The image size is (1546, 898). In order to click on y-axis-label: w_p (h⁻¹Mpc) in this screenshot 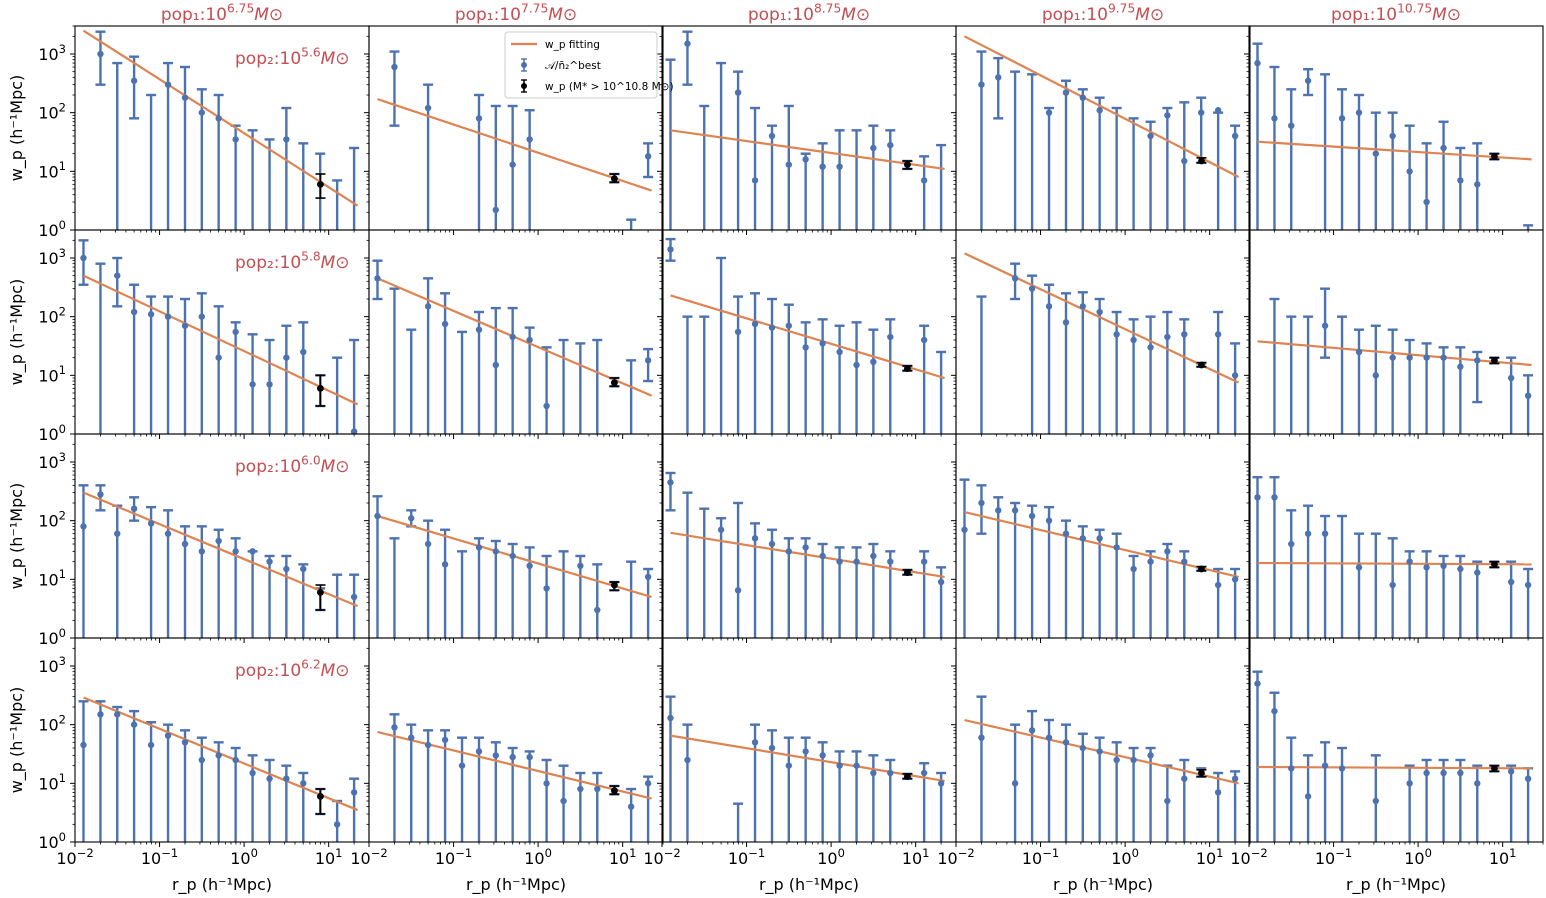, I will do `click(17, 536)`.